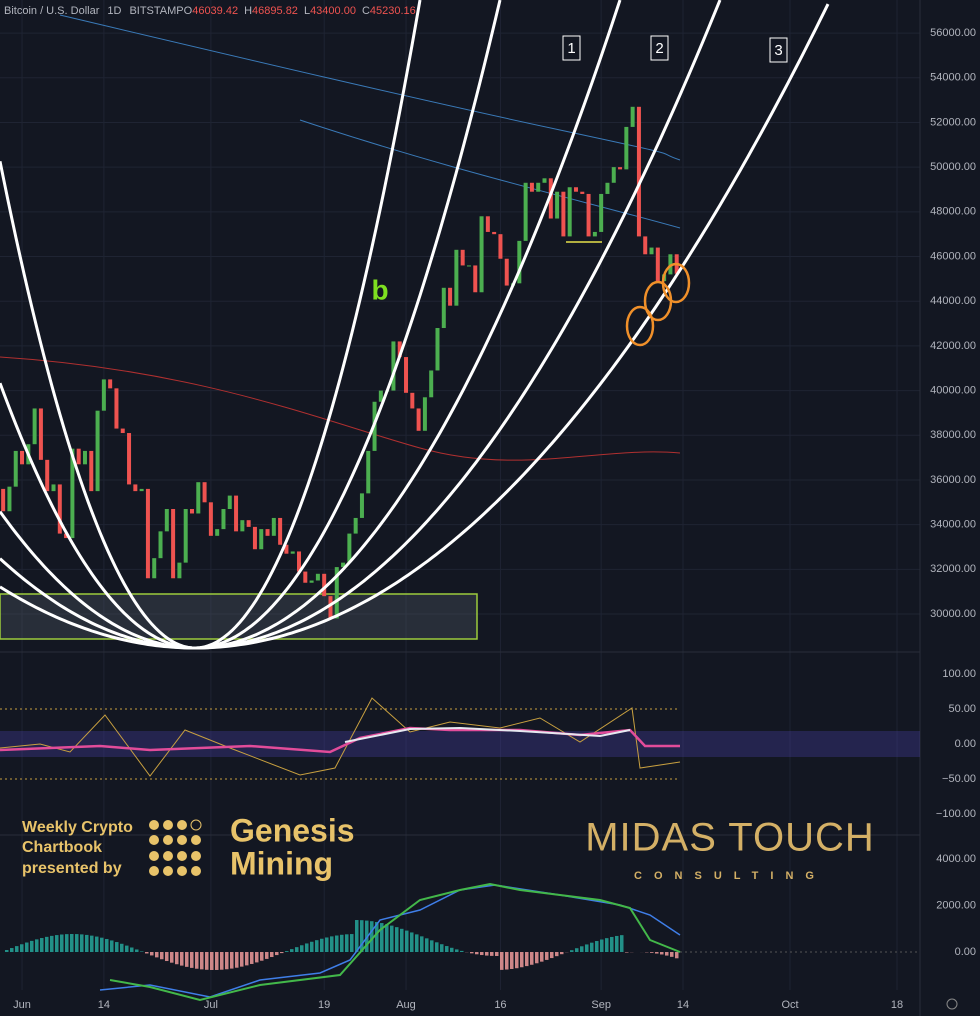 The width and height of the screenshot is (980, 1016). What do you see at coordinates (571, 48) in the screenshot?
I see `annotation: 1` at bounding box center [571, 48].